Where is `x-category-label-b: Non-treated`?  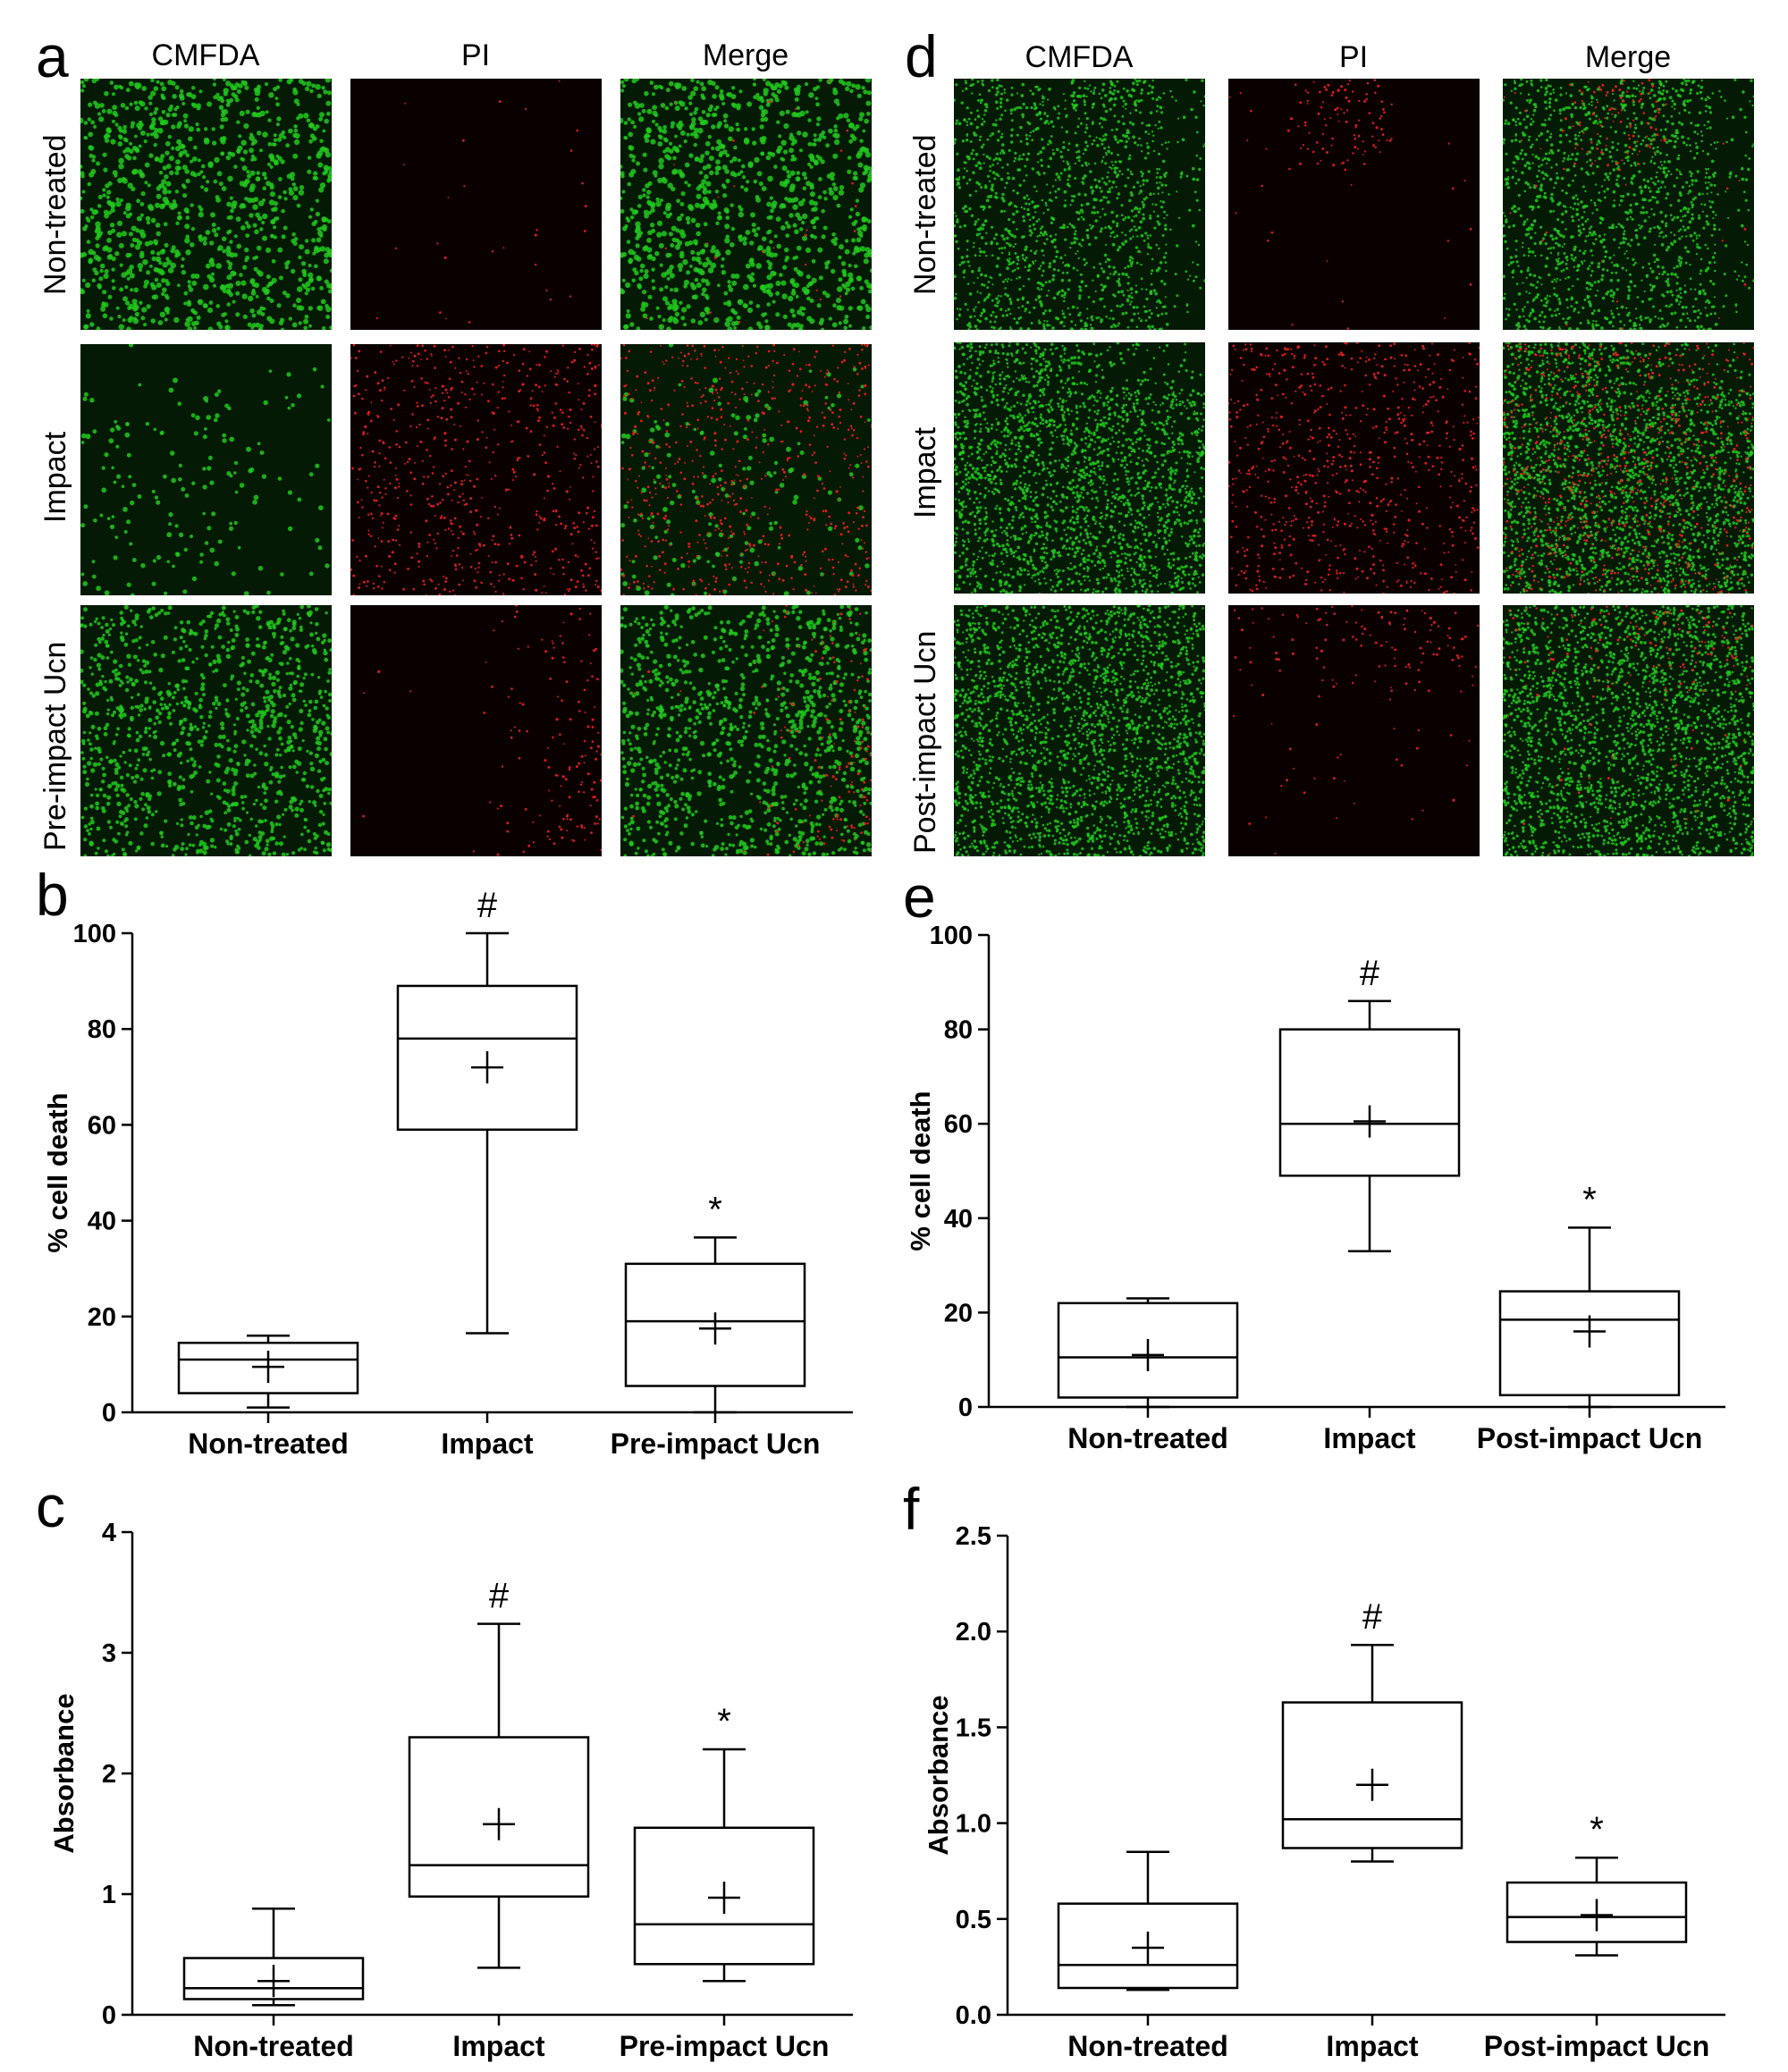 x-category-label-b: Non-treated is located at coordinates (268, 1444).